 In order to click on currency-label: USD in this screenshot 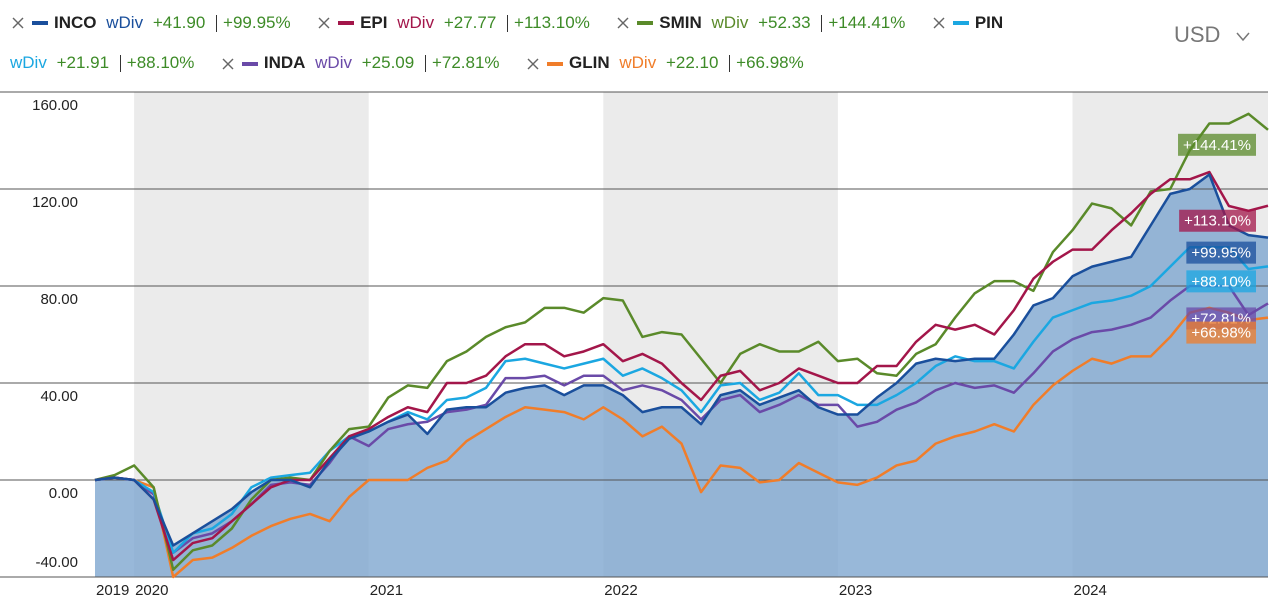, I will do `click(1197, 34)`.